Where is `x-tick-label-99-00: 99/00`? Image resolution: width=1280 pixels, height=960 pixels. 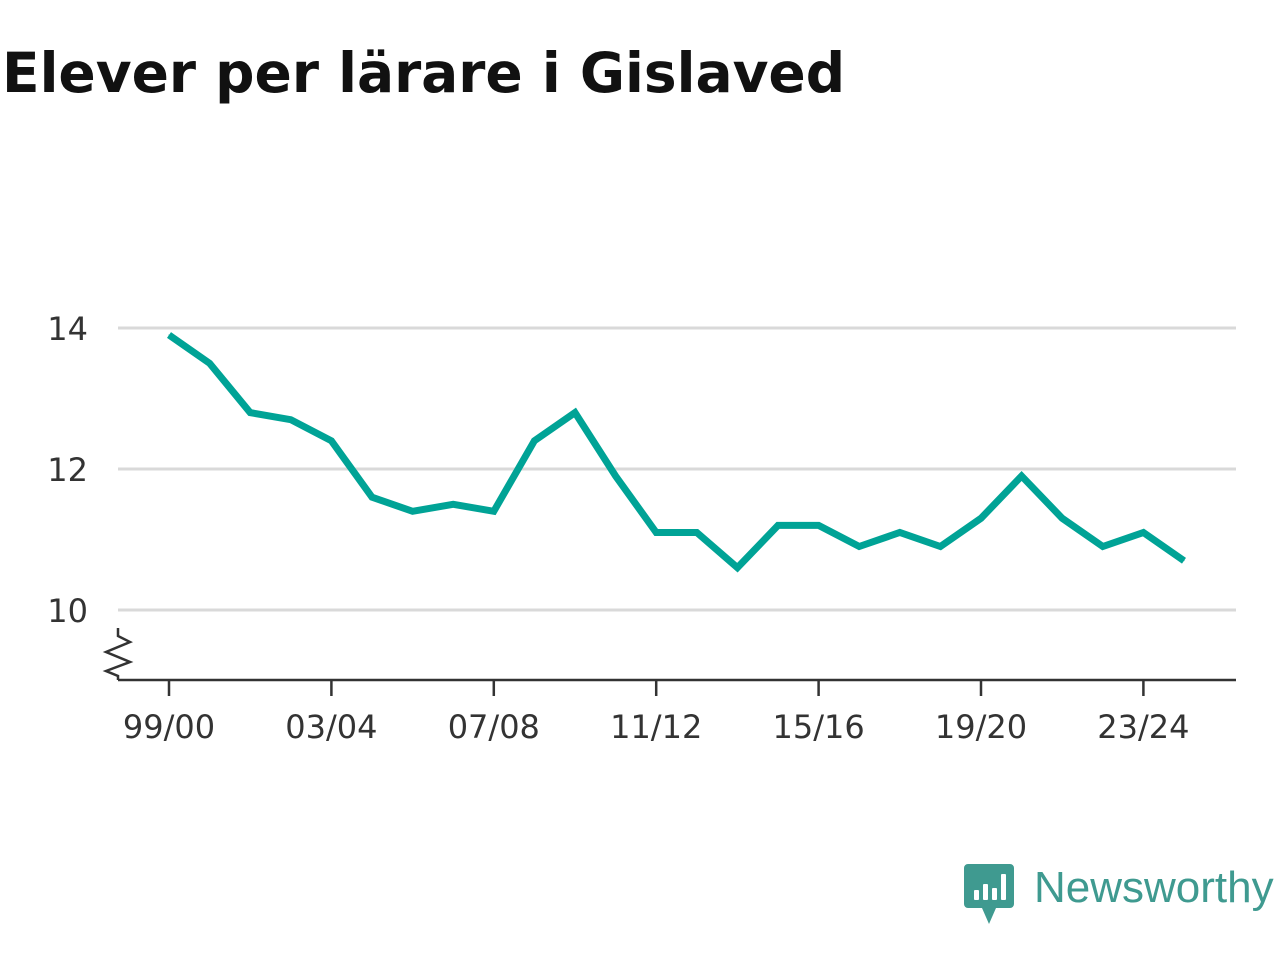 x-tick-label-99-00: 99/00 is located at coordinates (169, 727).